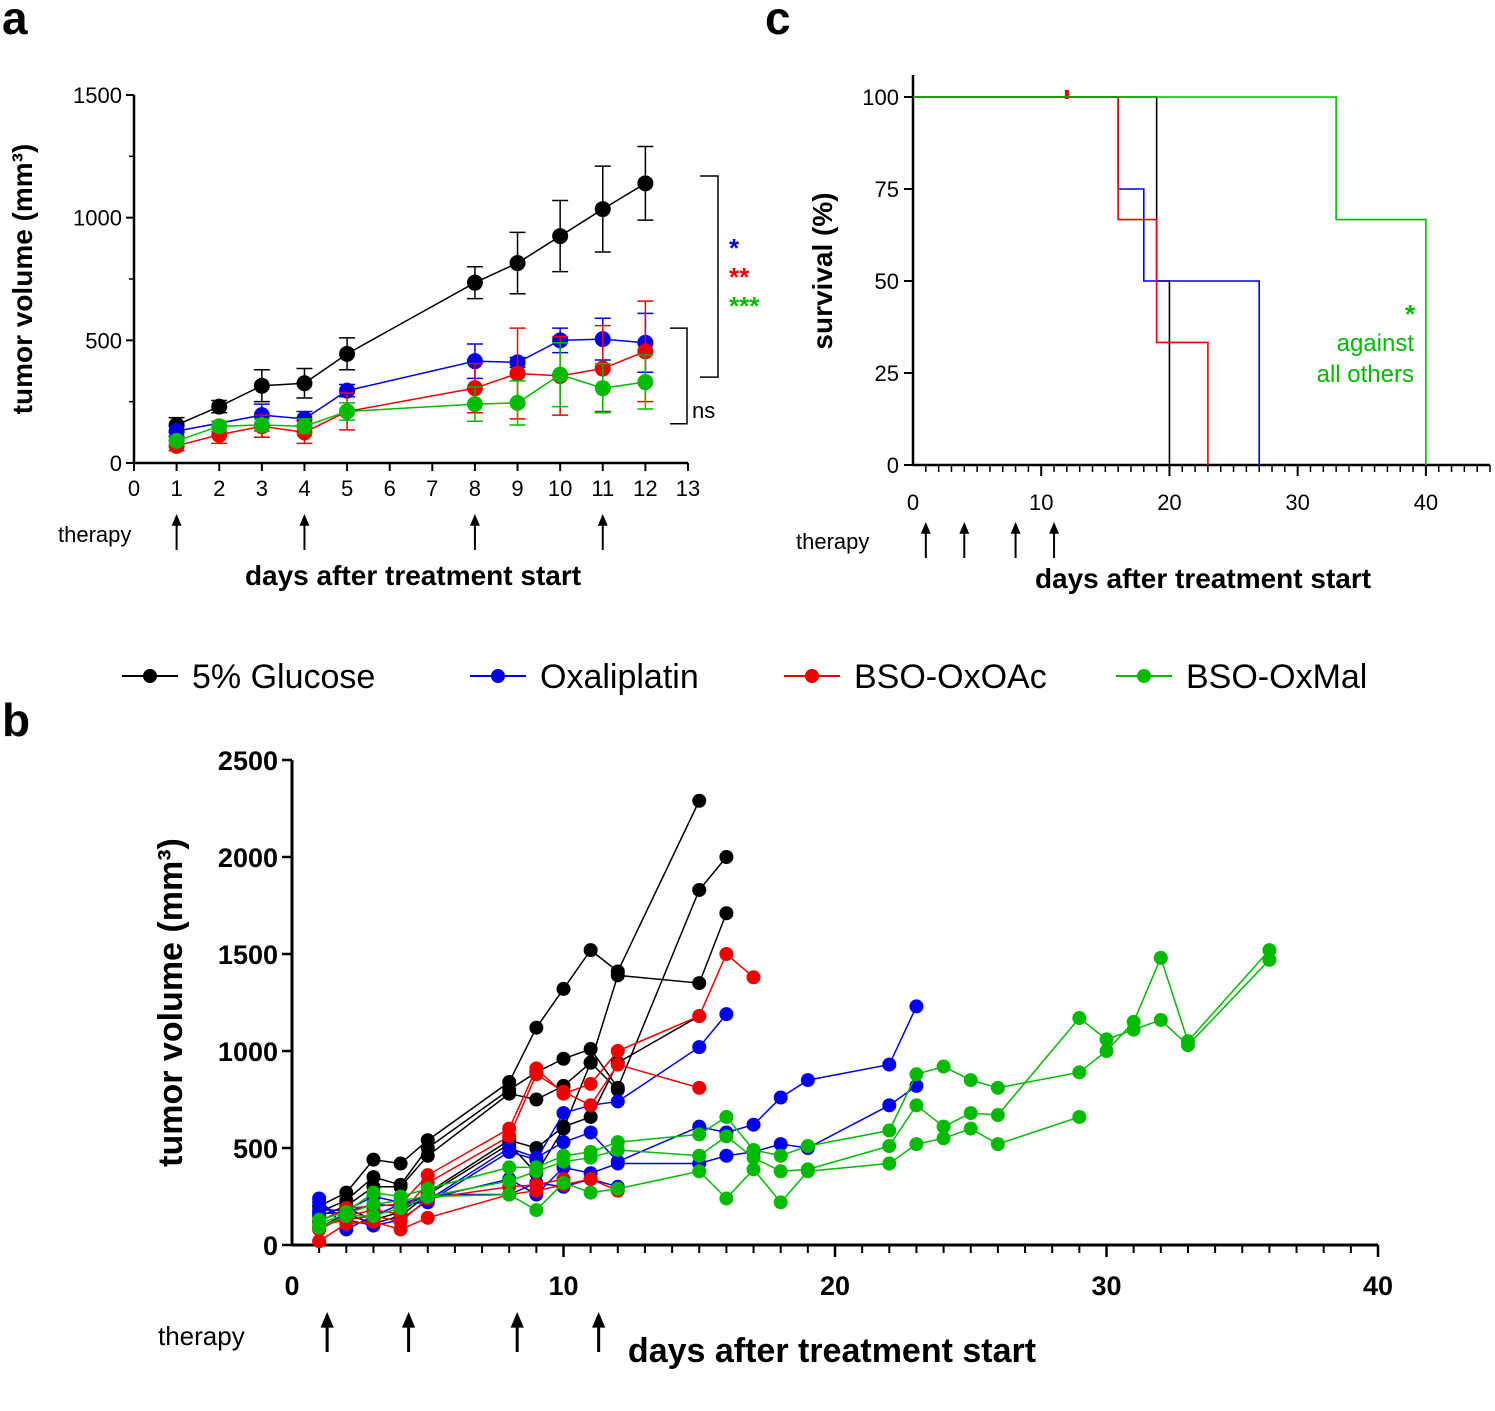  What do you see at coordinates (887, 189) in the screenshot?
I see `panel-c-y-tick-label: 75` at bounding box center [887, 189].